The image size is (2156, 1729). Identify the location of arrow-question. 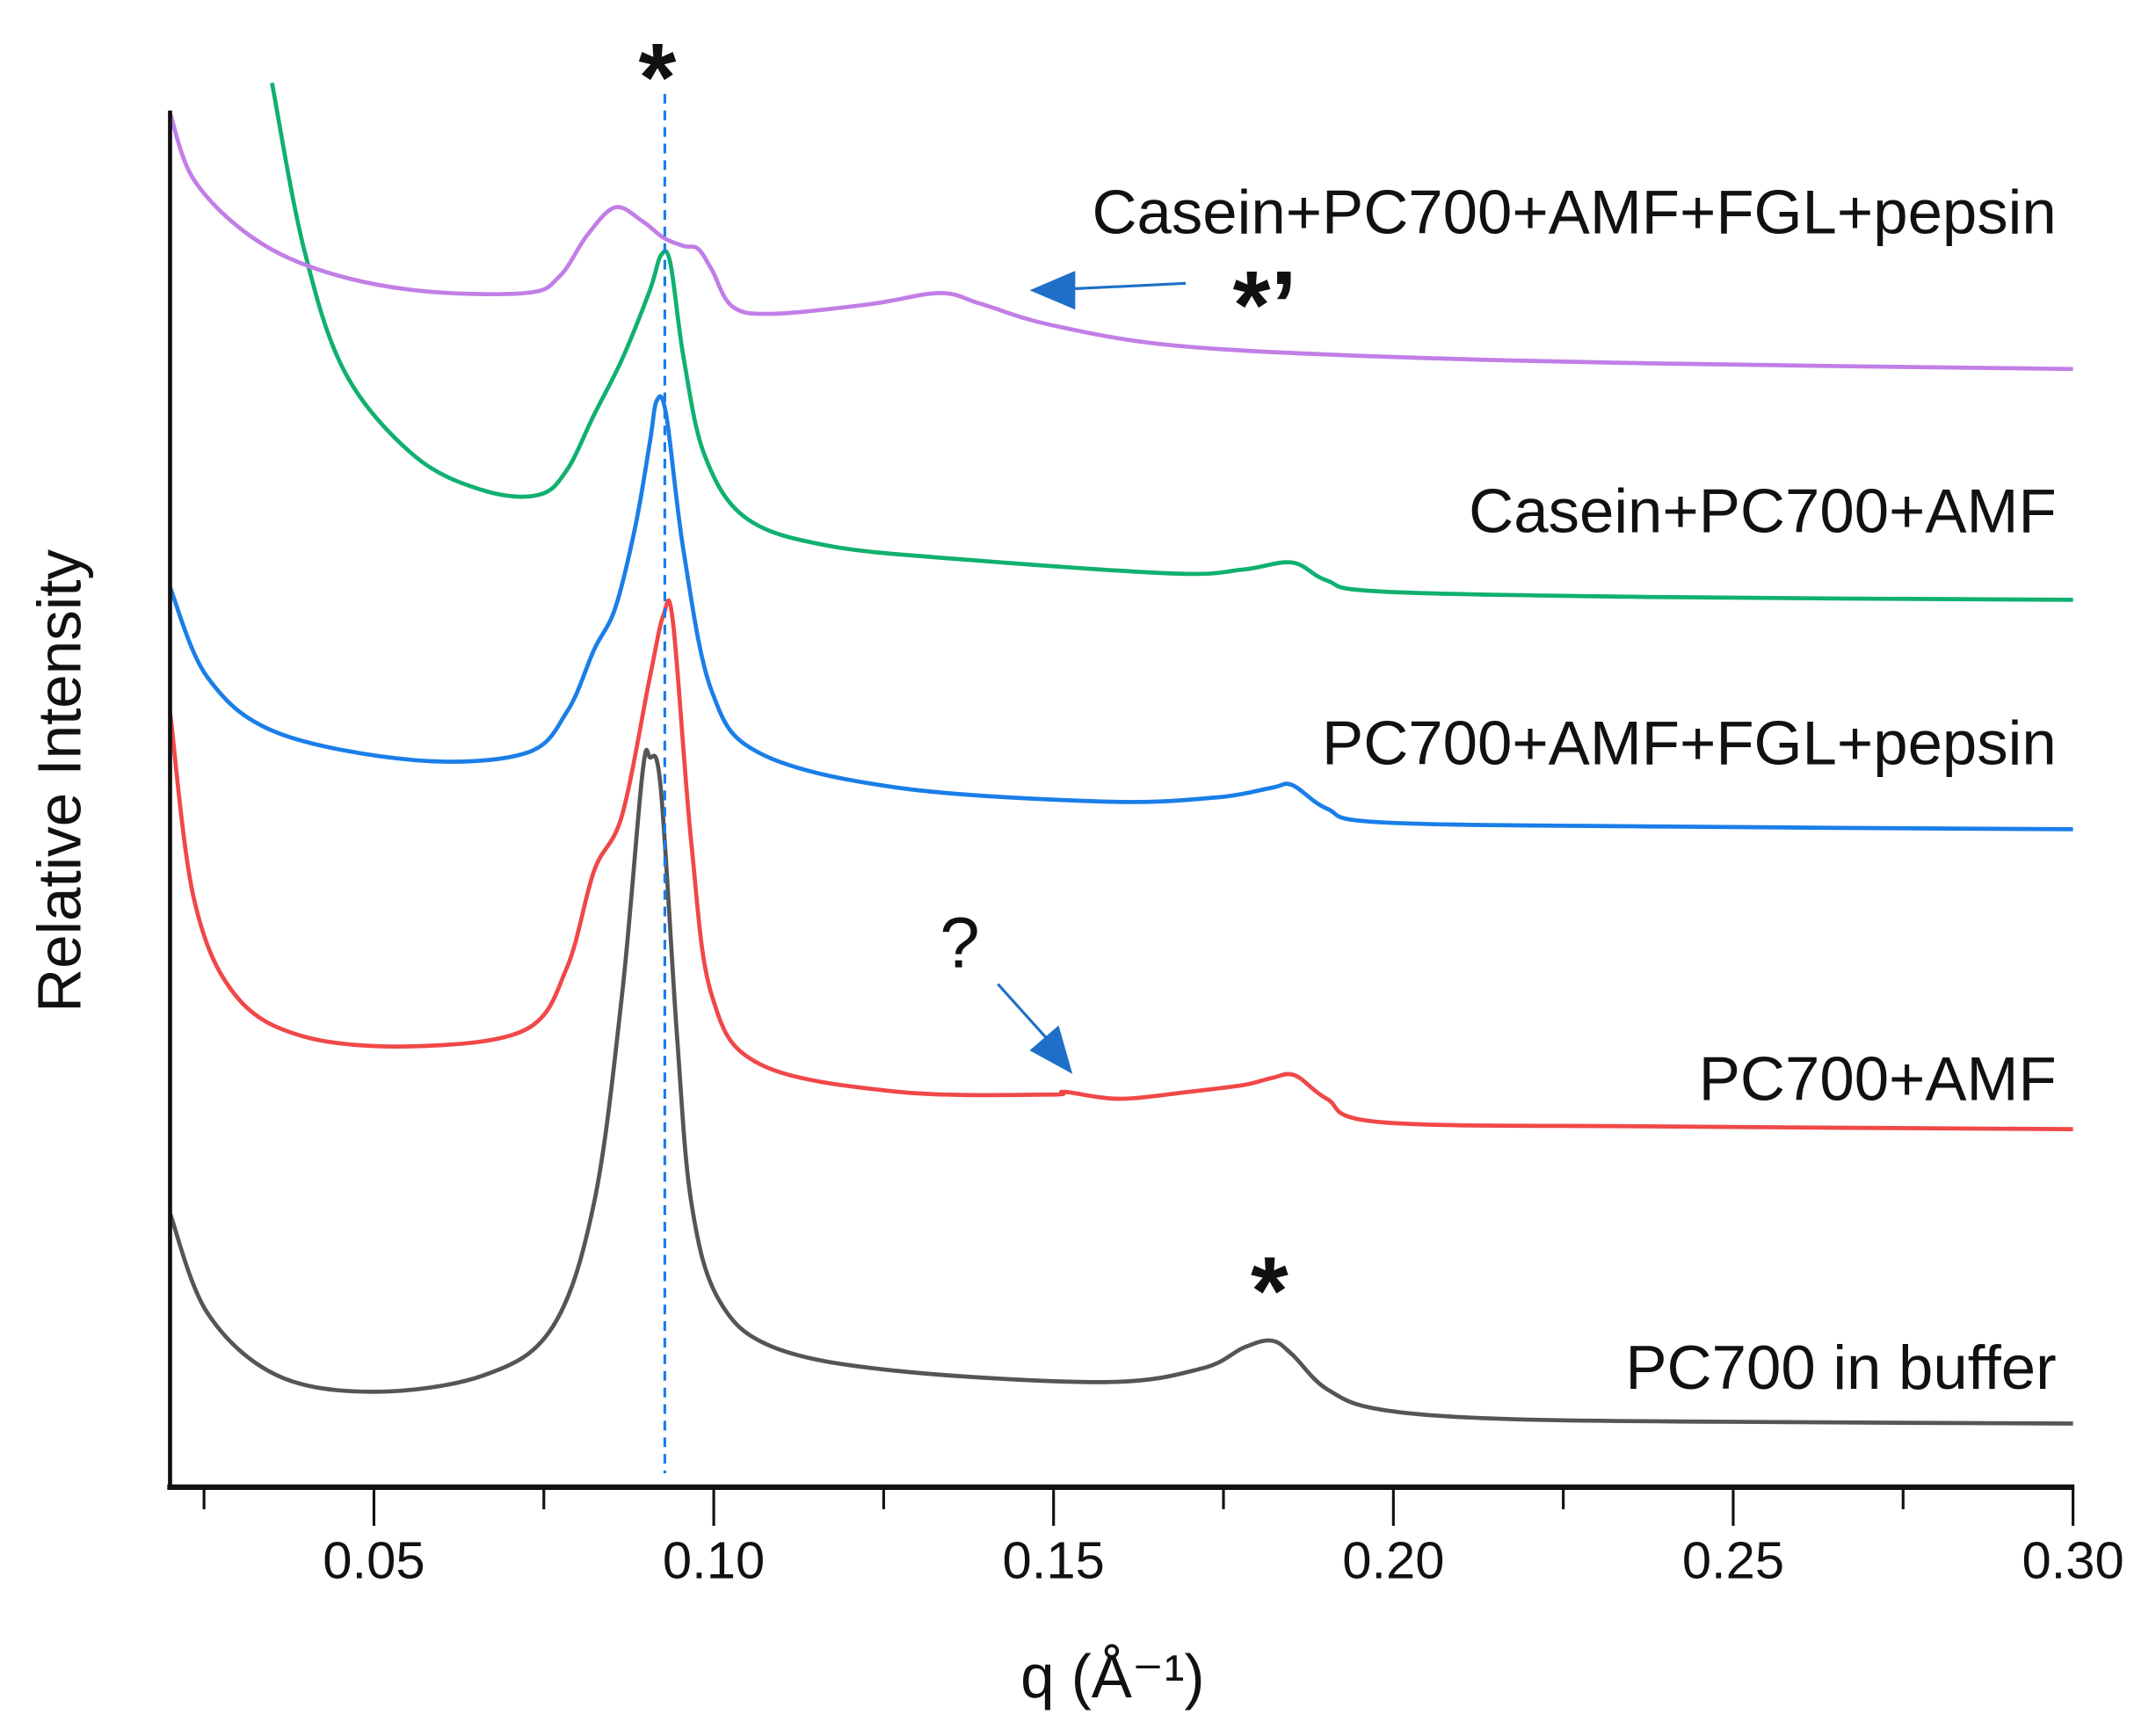
(1035, 1028).